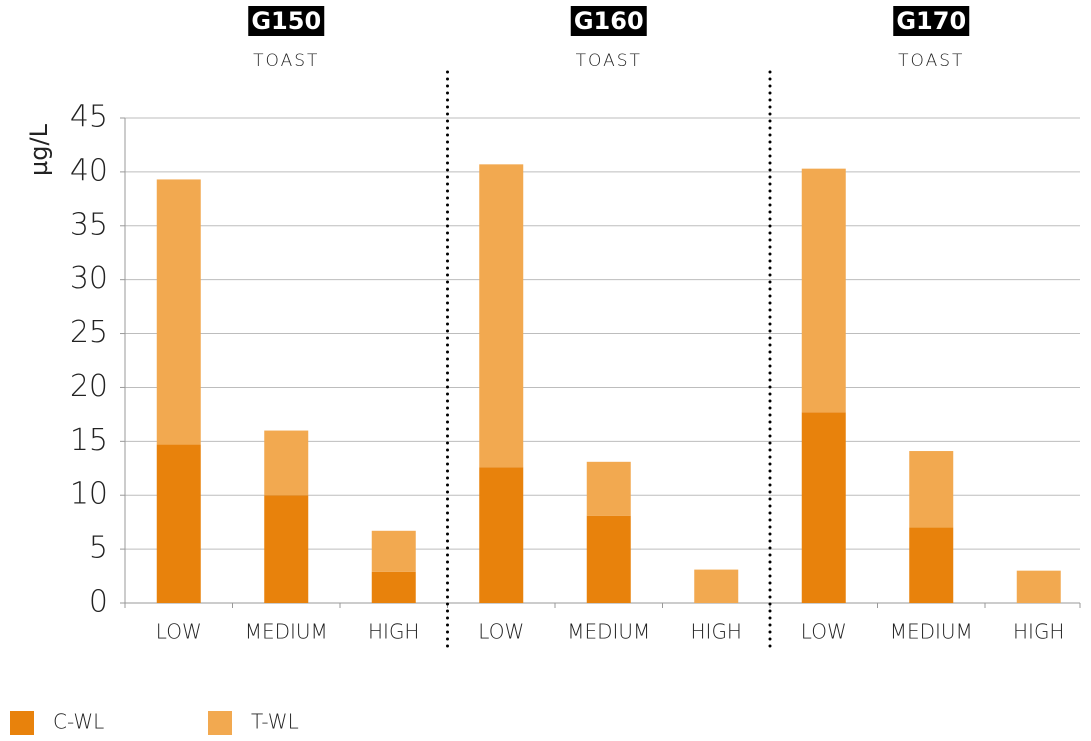 This screenshot has width=1091, height=741. I want to click on y-tick-label: 0, so click(98, 602).